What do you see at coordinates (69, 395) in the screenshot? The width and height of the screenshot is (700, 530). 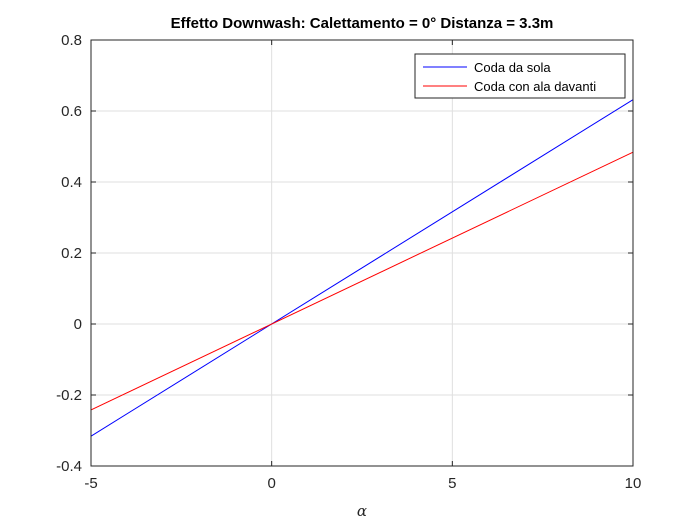 I see `y-tick-label: -0.2` at bounding box center [69, 395].